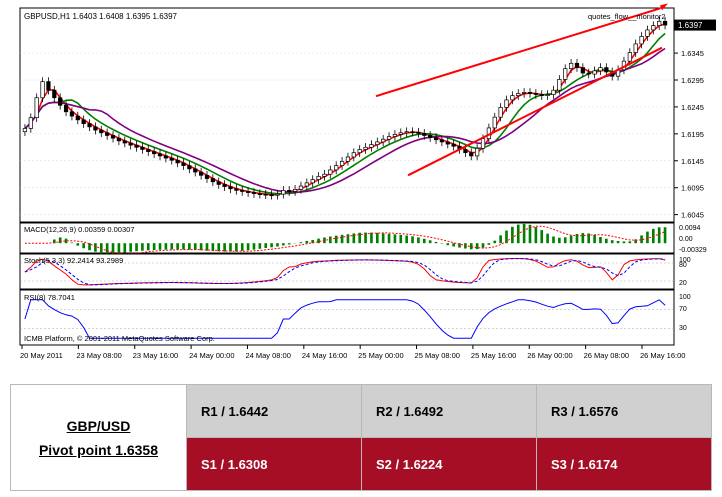 The image size is (722, 497). I want to click on price-tick-label: 1.6195, so click(692, 134).